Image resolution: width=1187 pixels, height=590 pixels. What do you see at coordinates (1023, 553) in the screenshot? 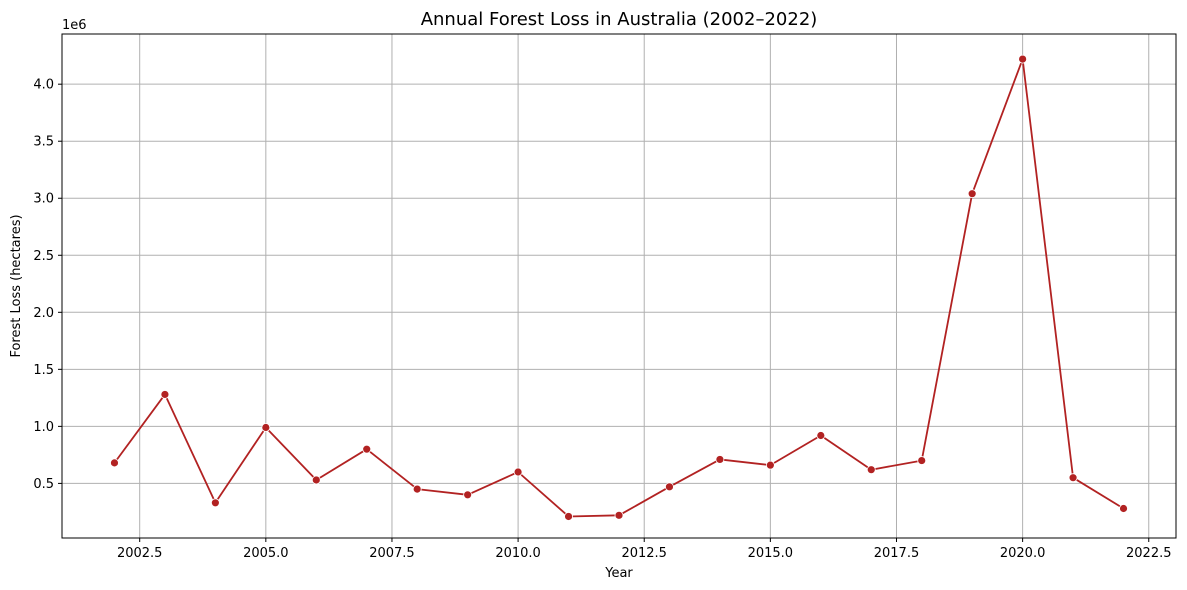
I see `x-tick-label: 2020.0` at bounding box center [1023, 553].